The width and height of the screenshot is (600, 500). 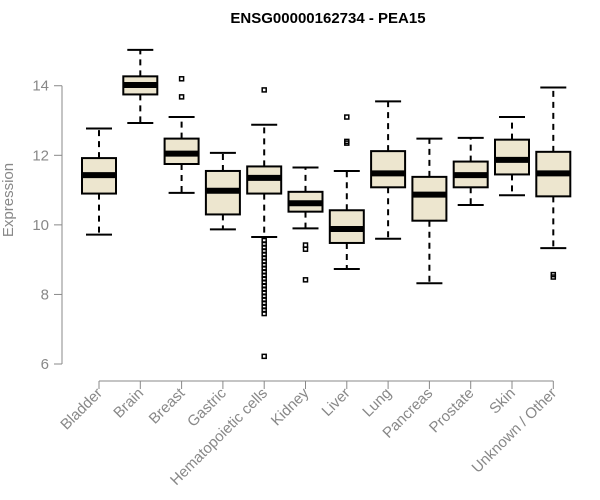 What do you see at coordinates (290, 406) in the screenshot?
I see `x-tick-label: Kidney` at bounding box center [290, 406].